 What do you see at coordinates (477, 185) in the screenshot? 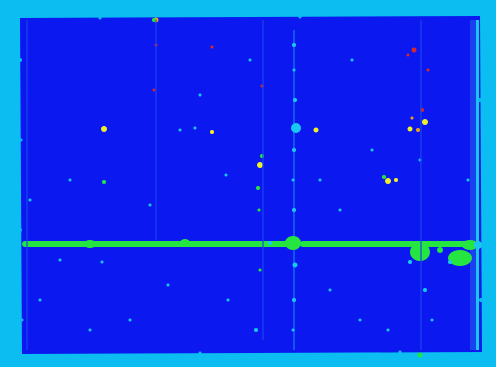
I see `right-edge-cyan-line` at bounding box center [477, 185].